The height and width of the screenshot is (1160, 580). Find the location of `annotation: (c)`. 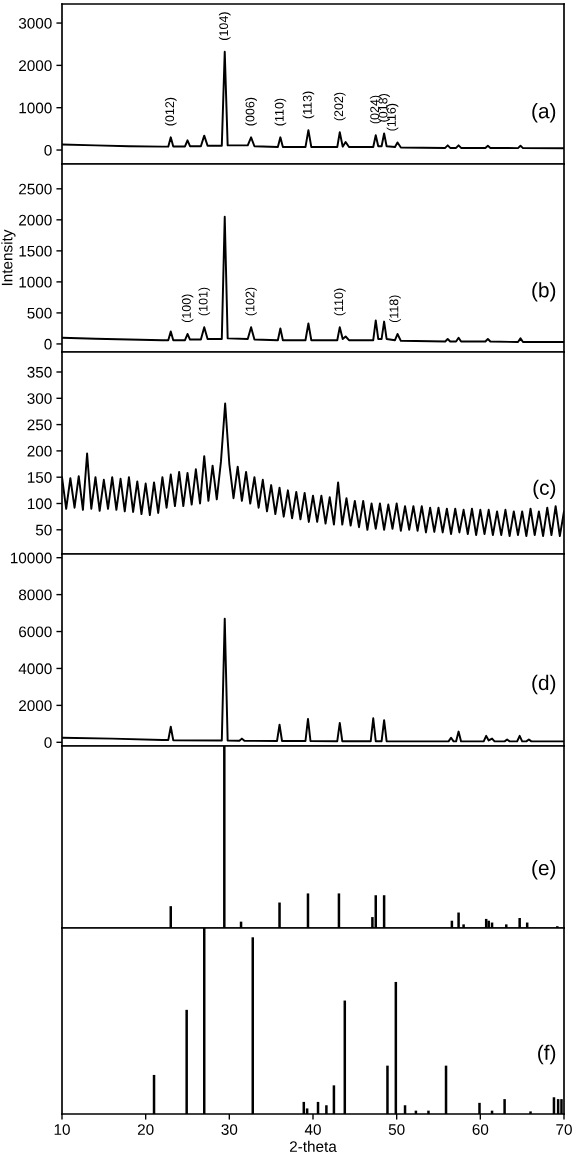

annotation: (c) is located at coordinates (544, 489).